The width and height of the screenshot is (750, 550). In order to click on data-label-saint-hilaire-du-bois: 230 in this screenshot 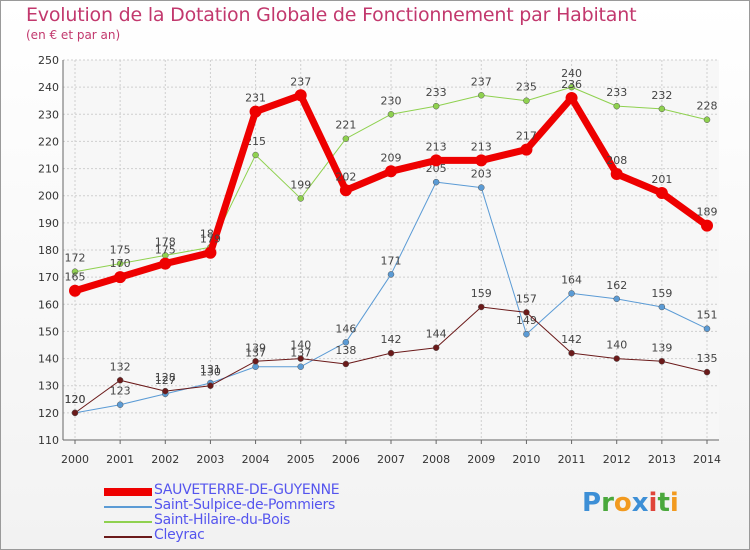, I will do `click(391, 100)`.